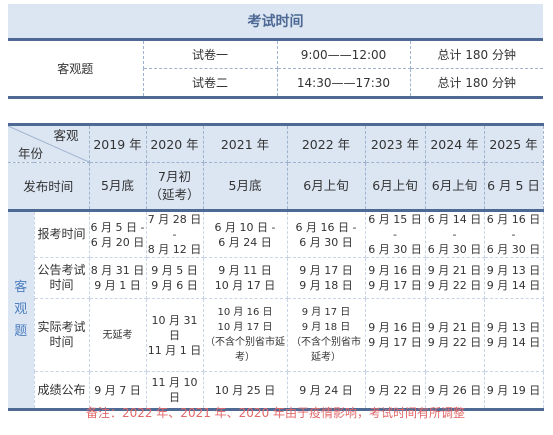 Image resolution: width=553 pixels, height=435 pixels. Describe the element at coordinates (66, 135) in the screenshot. I see `corner-top-label: 客观` at that location.